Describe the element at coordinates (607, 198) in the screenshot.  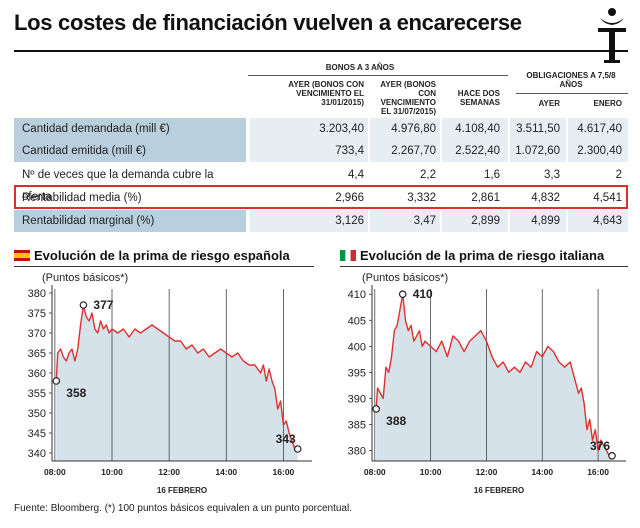
I see `table-cell: 4,541` at that location.